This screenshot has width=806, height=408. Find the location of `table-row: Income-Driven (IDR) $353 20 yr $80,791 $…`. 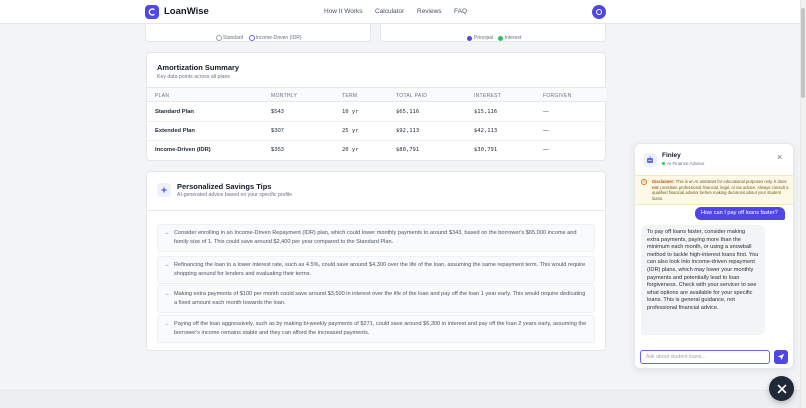

table-row: Income-Driven (IDR) $353 20 yr $80,791 $… is located at coordinates (376, 150).